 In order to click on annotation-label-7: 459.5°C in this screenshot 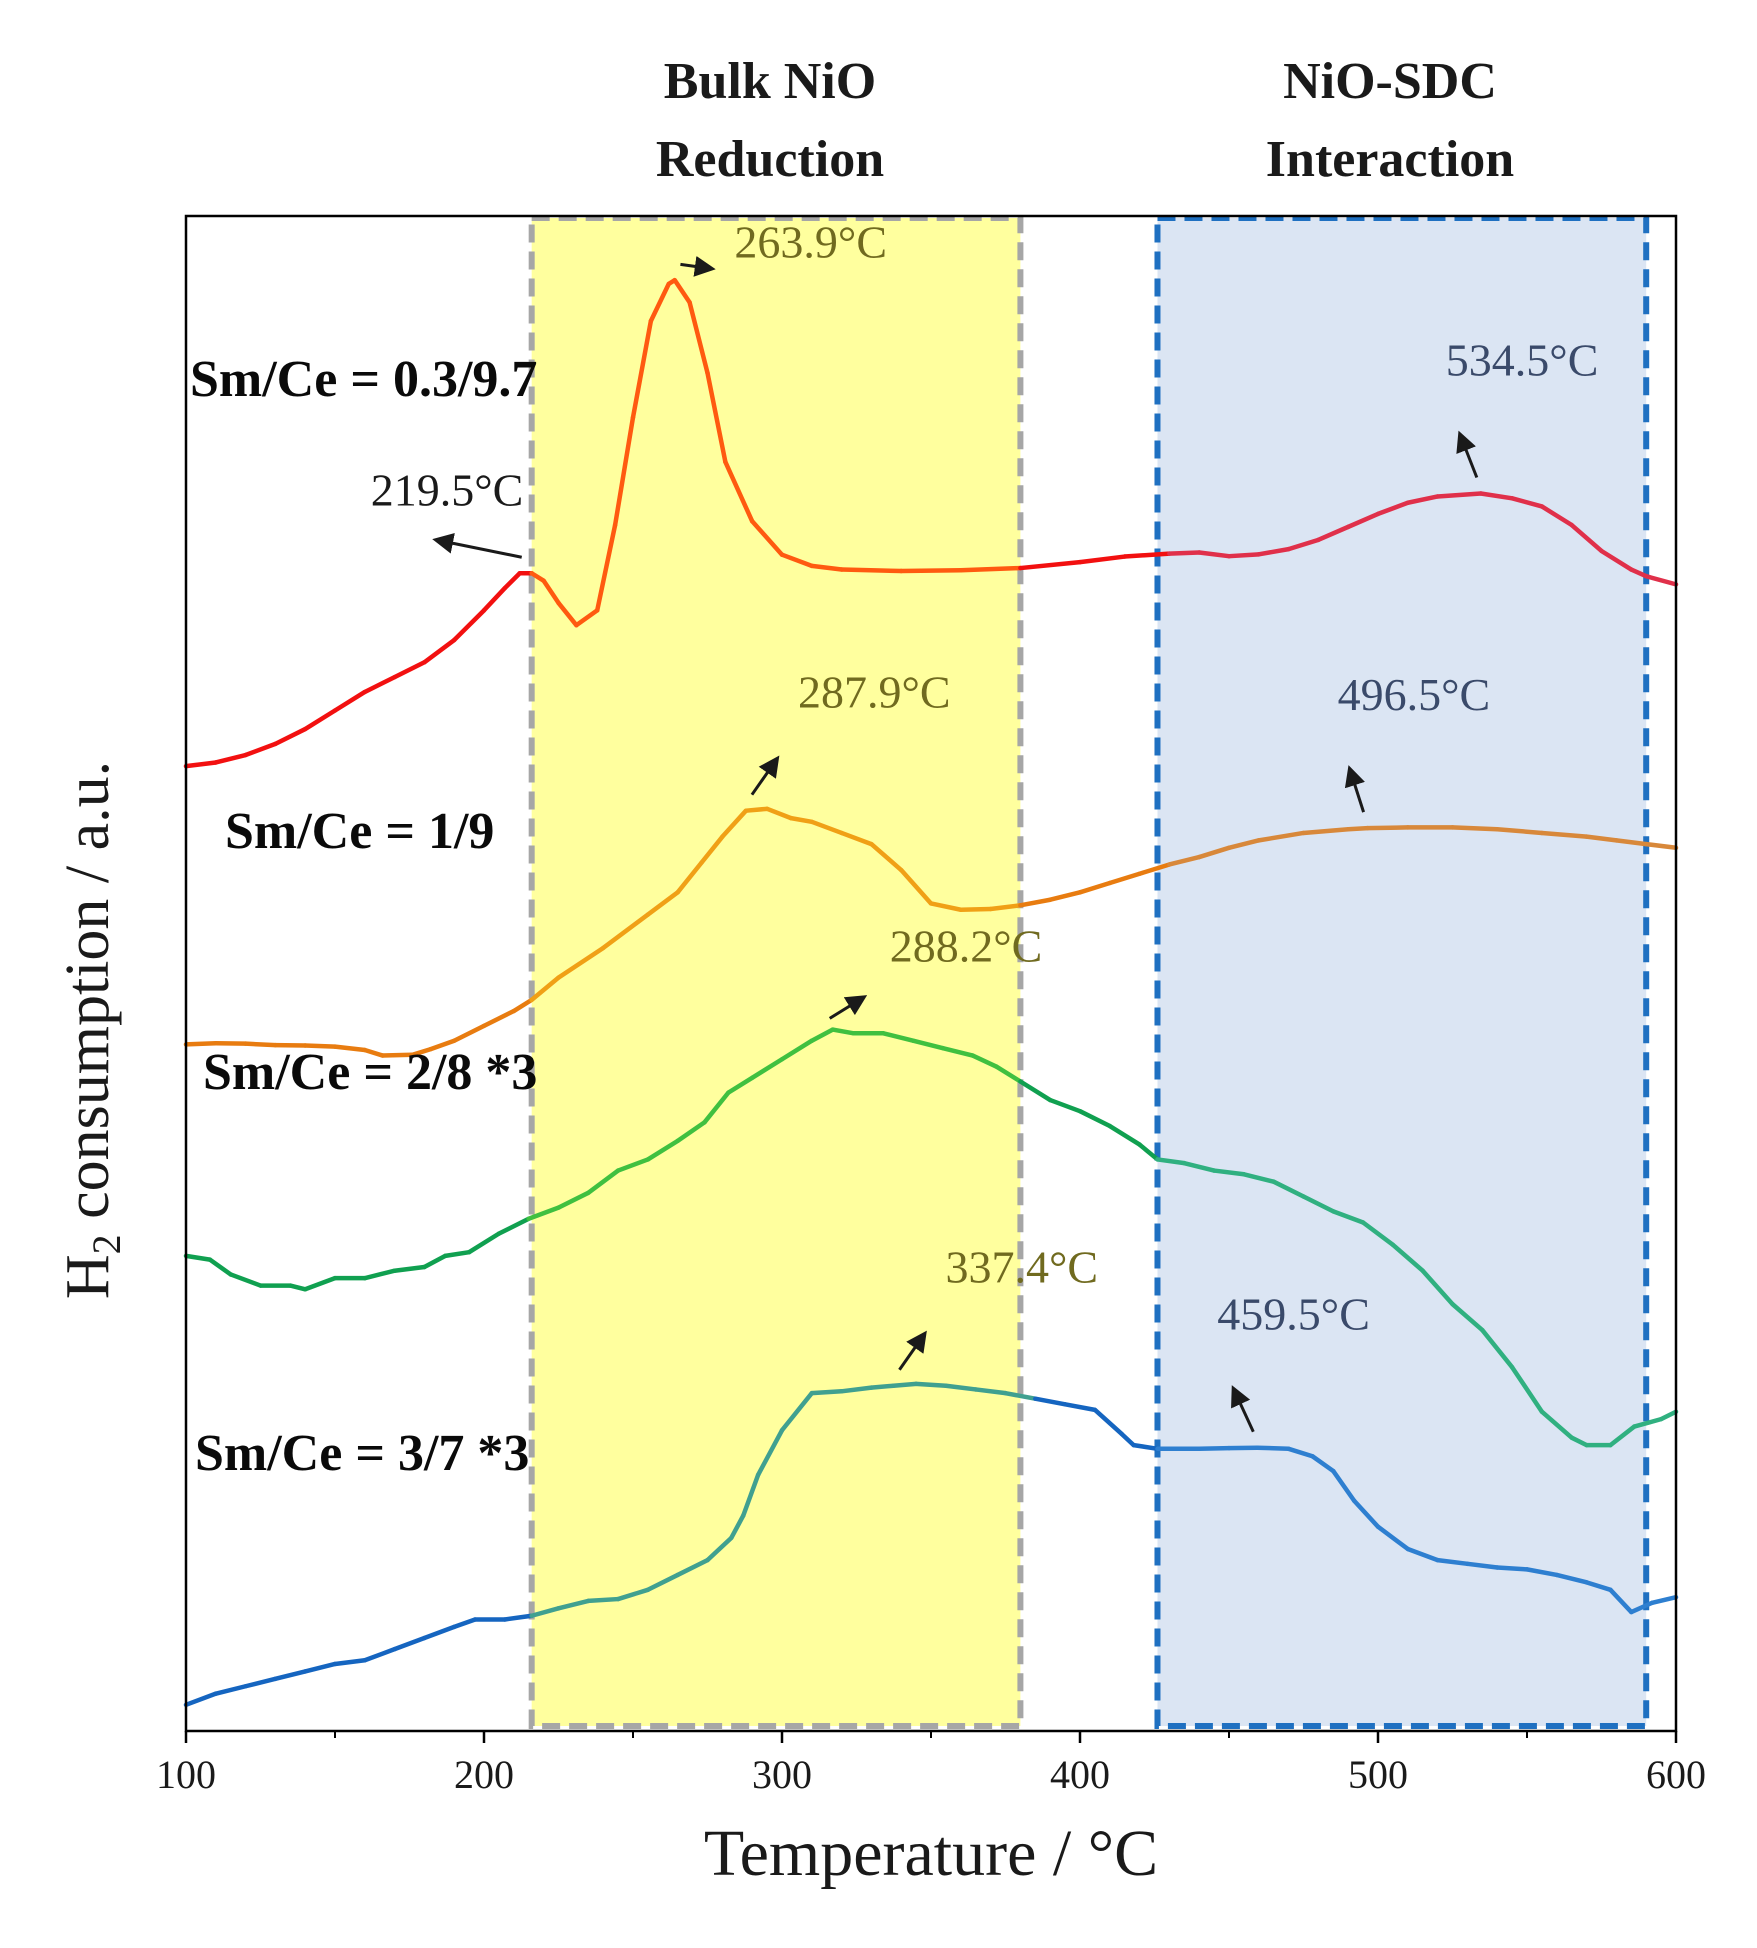, I will do `click(1293, 1314)`.